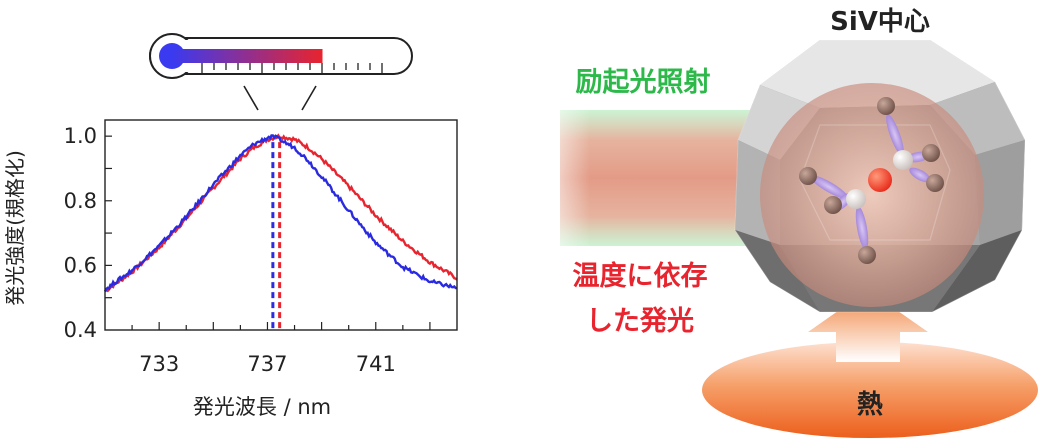 The width and height of the screenshot is (1040, 441). Describe the element at coordinates (80, 136) in the screenshot. I see `y-tick-label: 1.0` at that location.